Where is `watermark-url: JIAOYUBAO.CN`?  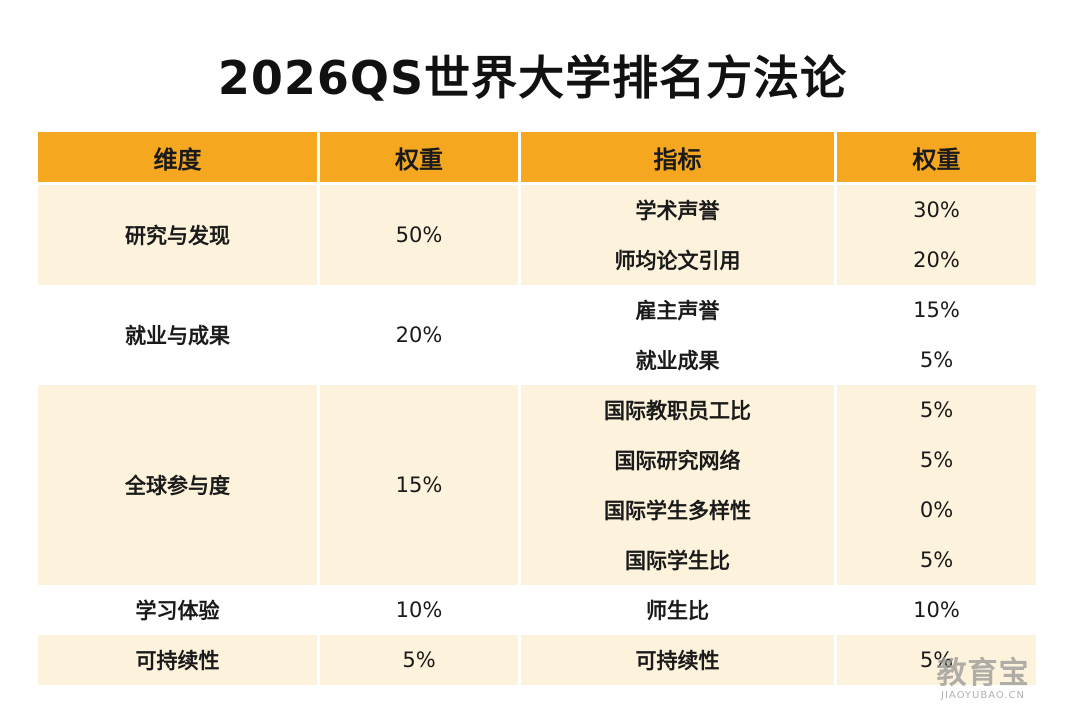
watermark-url: JIAOYUBAO.CN is located at coordinates (983, 695).